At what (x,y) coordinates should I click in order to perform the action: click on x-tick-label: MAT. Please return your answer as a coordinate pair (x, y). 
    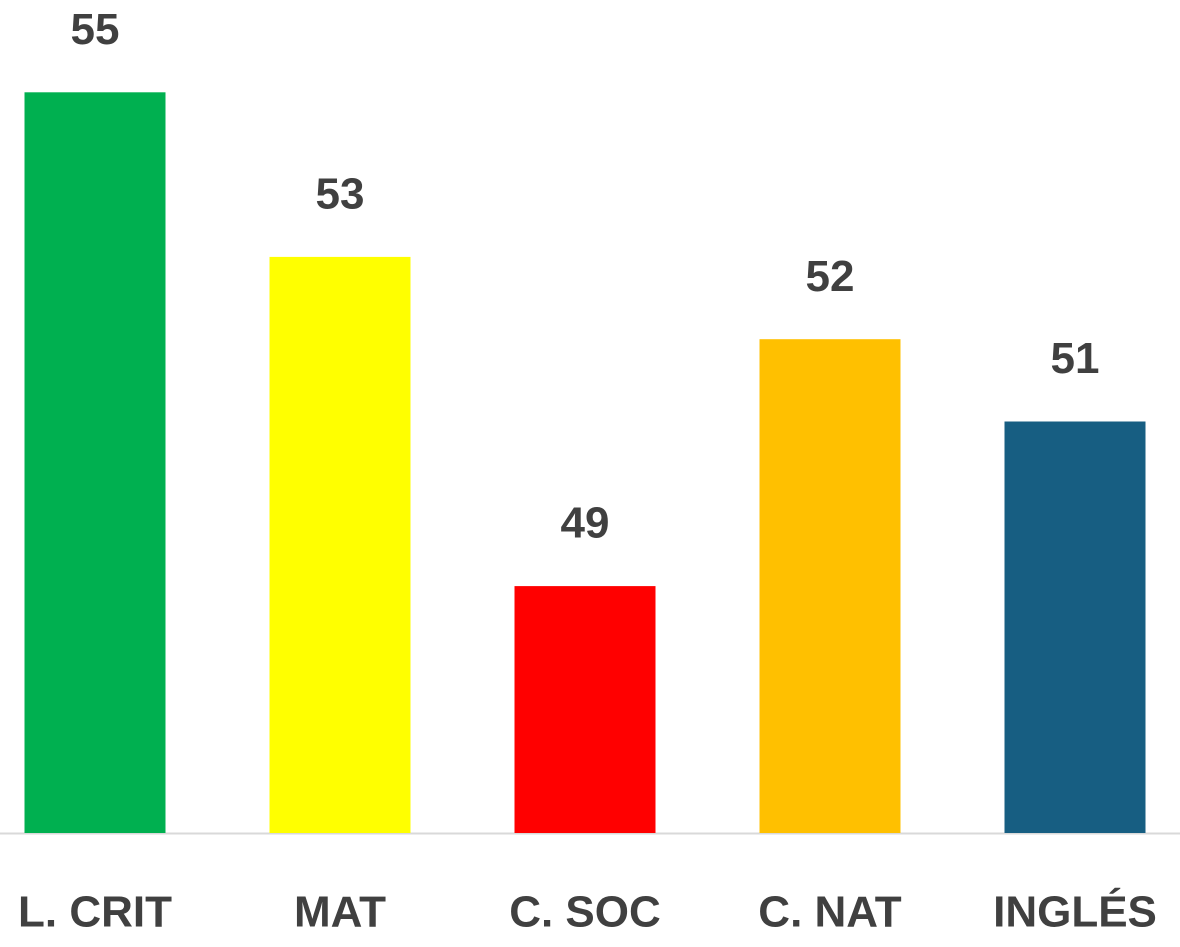
    Looking at the image, I should click on (340, 912).